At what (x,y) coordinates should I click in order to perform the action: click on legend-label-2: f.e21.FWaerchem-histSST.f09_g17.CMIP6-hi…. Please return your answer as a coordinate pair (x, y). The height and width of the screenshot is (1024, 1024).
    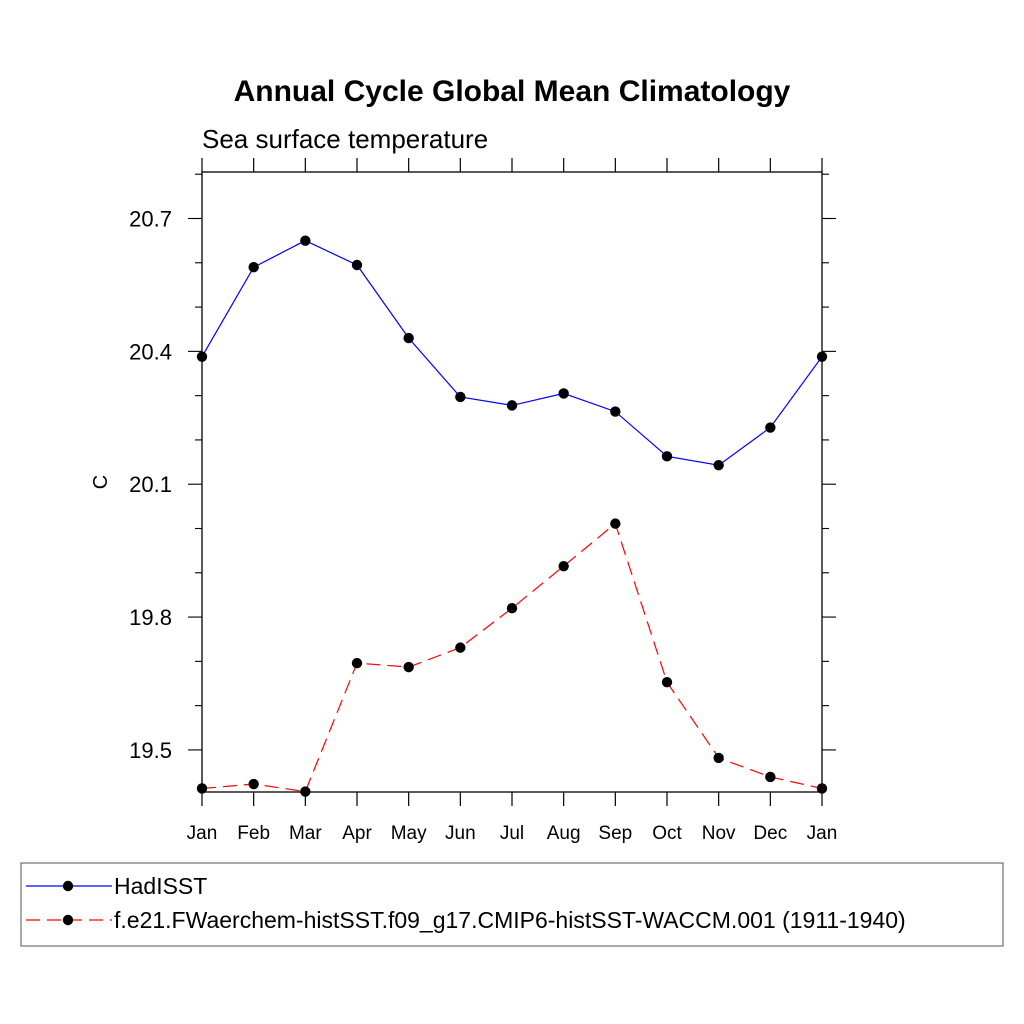
    Looking at the image, I should click on (510, 920).